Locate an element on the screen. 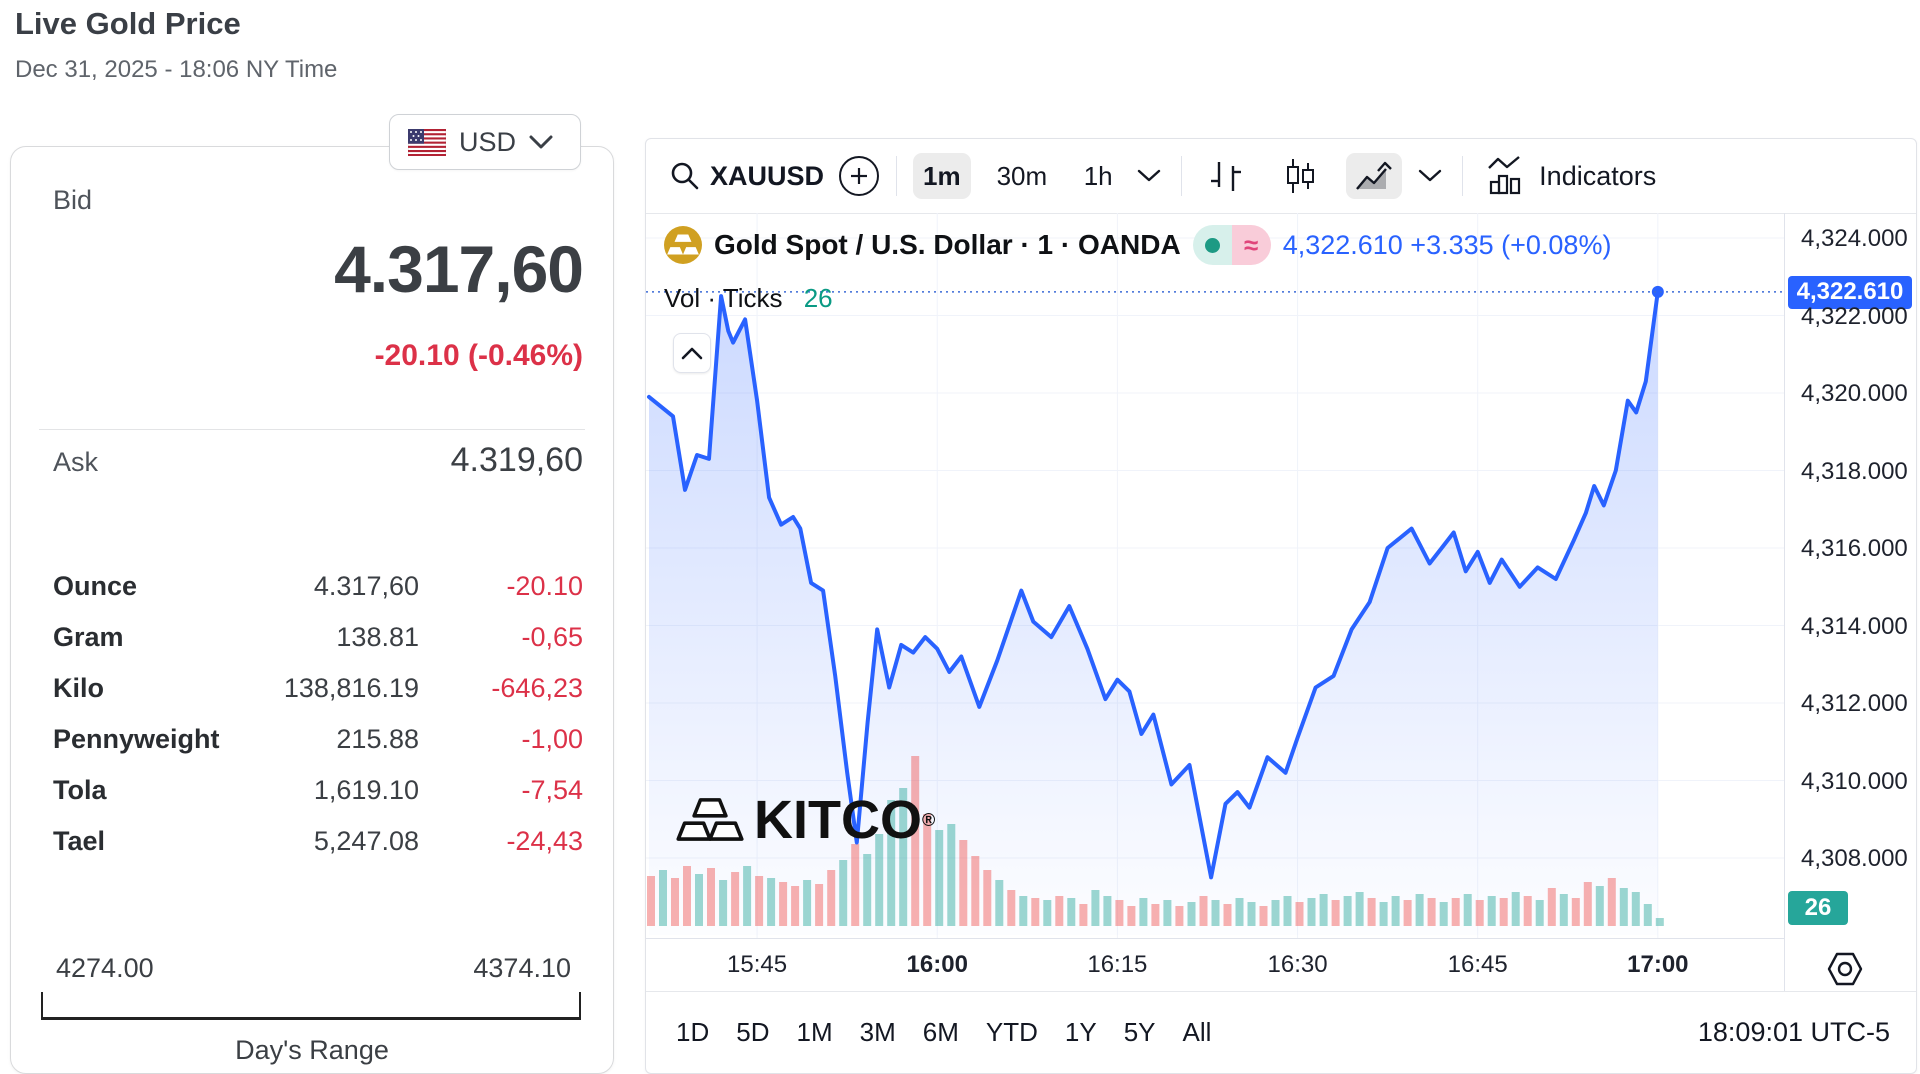 Image resolution: width=1920 pixels, height=1074 pixels. chart-style-area-button is located at coordinates (1374, 176).